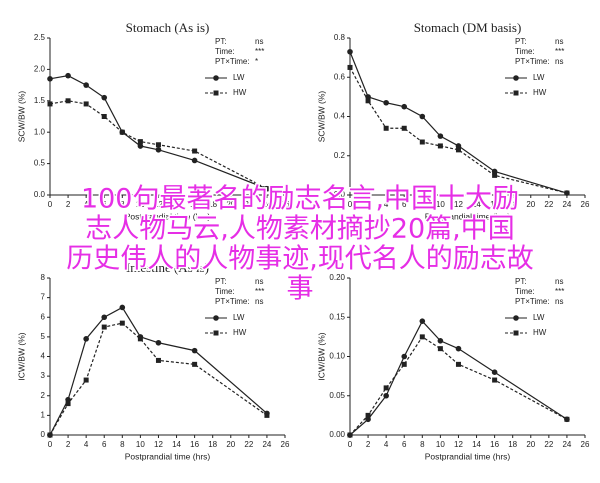 The image size is (600, 483). What do you see at coordinates (40, 131) in the screenshot?
I see `y-tick-label: 1.0` at bounding box center [40, 131].